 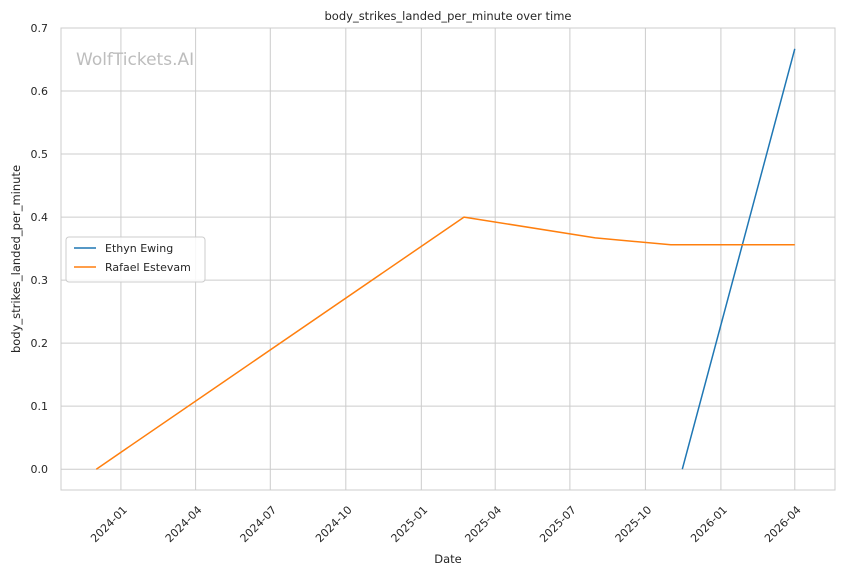 What do you see at coordinates (135, 60) in the screenshot?
I see `watermark-text: WolfTickets.AI` at bounding box center [135, 60].